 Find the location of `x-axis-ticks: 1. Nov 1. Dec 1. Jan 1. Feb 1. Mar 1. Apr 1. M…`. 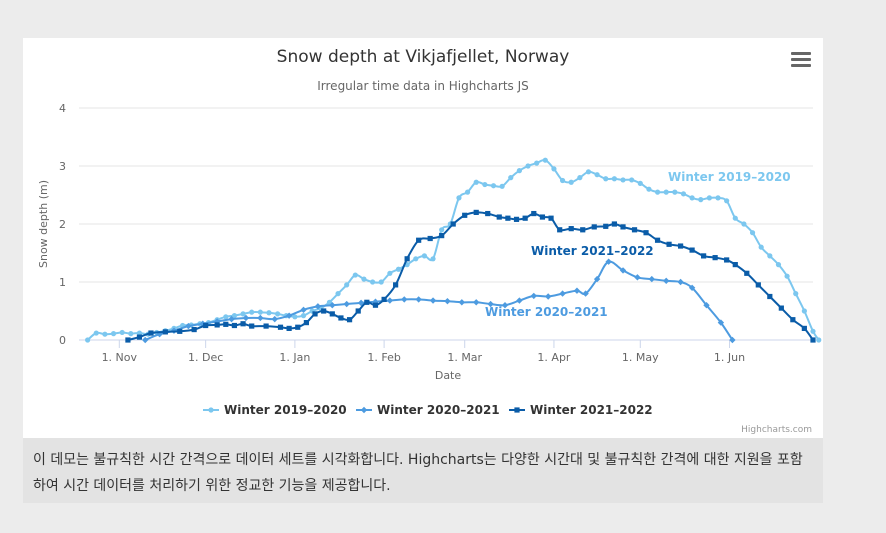

x-axis-ticks: 1. Nov 1. Dec 1. Jan 1. Feb 1. Mar 1. Apr 1. M… is located at coordinates (423, 352).